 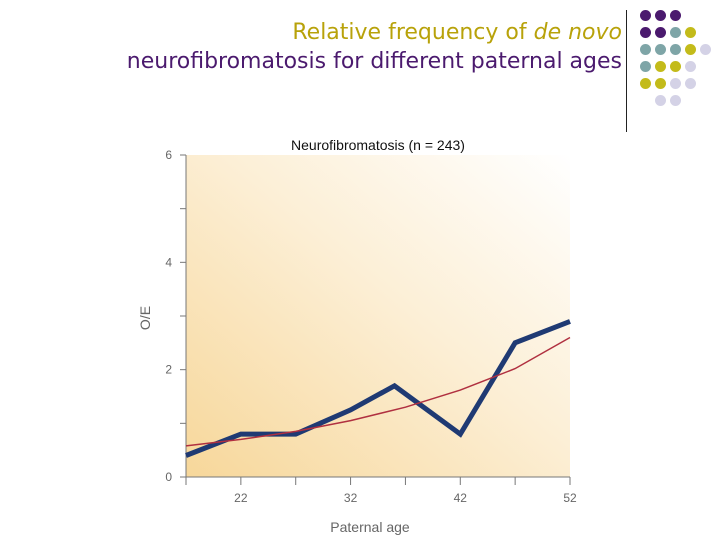 I want to click on y-tick-label: 4, so click(x=168, y=262).